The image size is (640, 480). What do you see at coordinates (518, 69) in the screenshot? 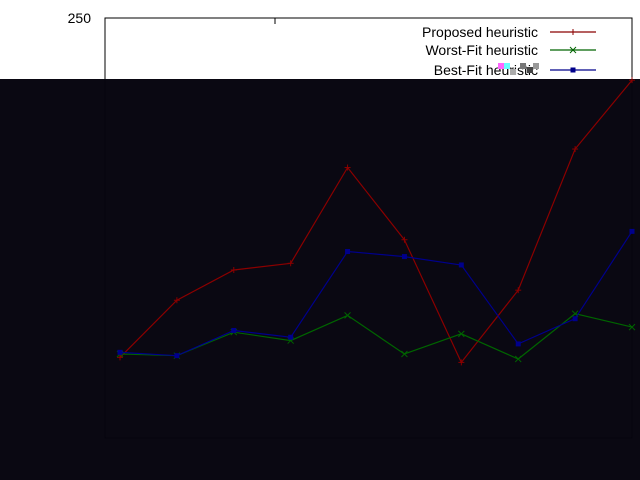
I see `corrupted-legend-glyph` at bounding box center [518, 69].